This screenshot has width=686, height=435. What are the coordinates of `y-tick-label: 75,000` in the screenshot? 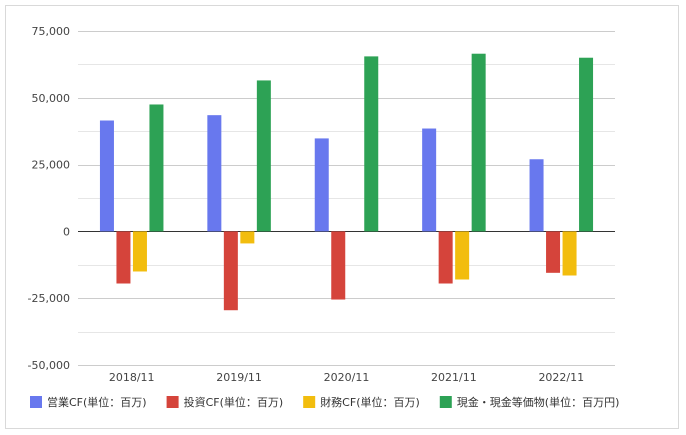 It's located at (51, 31).